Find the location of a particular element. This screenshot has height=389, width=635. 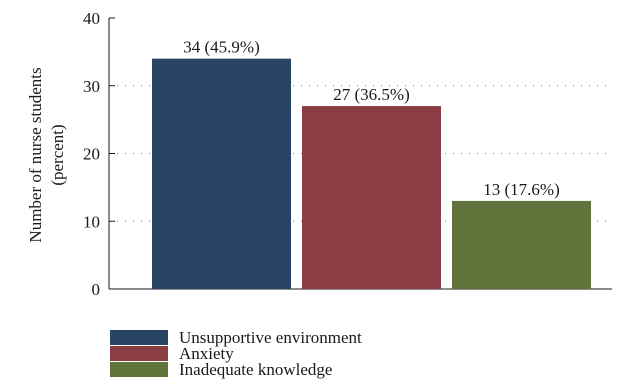

bar-data-label: 27 (36.5%) is located at coordinates (371, 94).